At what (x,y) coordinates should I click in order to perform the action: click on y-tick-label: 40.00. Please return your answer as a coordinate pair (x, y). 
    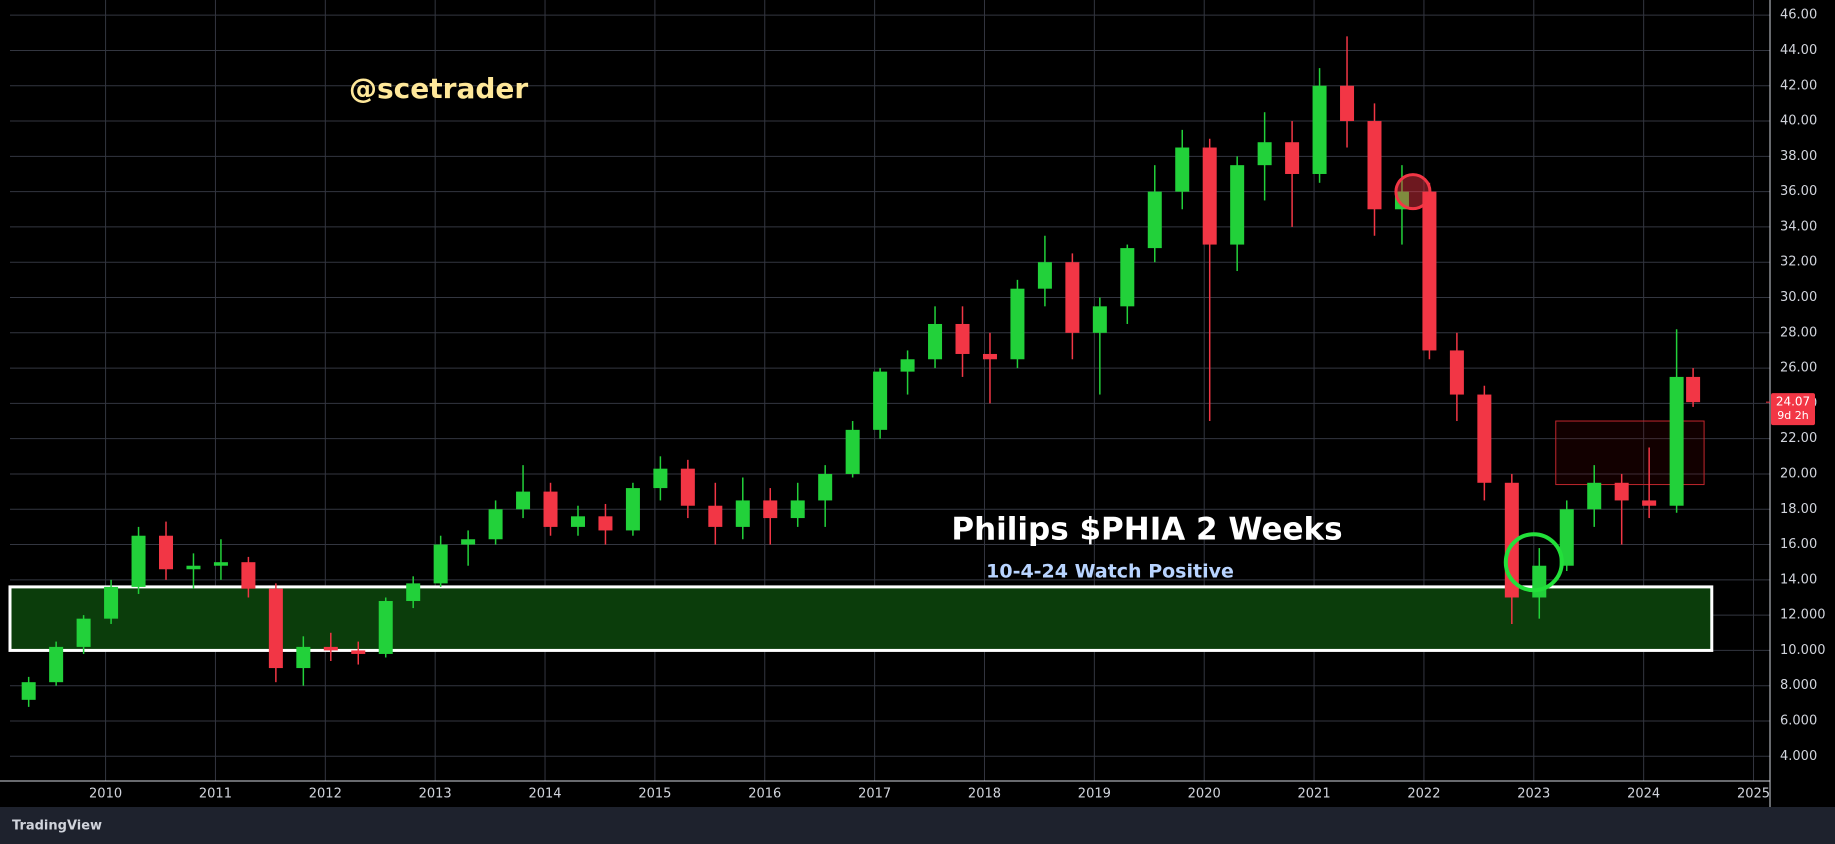
    Looking at the image, I should click on (1798, 121).